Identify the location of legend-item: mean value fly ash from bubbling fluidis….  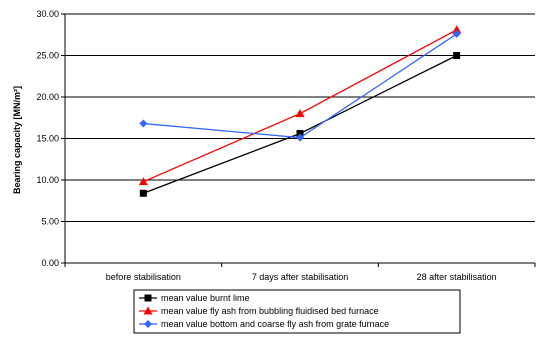
(259, 311).